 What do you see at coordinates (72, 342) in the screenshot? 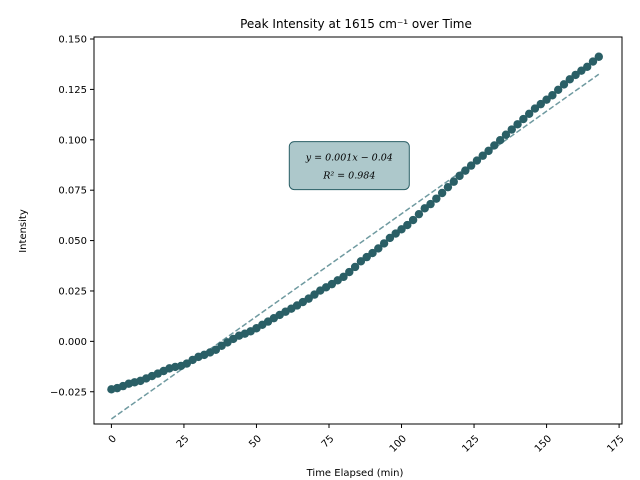
I see `y-tick-label: 0.000` at bounding box center [72, 342].